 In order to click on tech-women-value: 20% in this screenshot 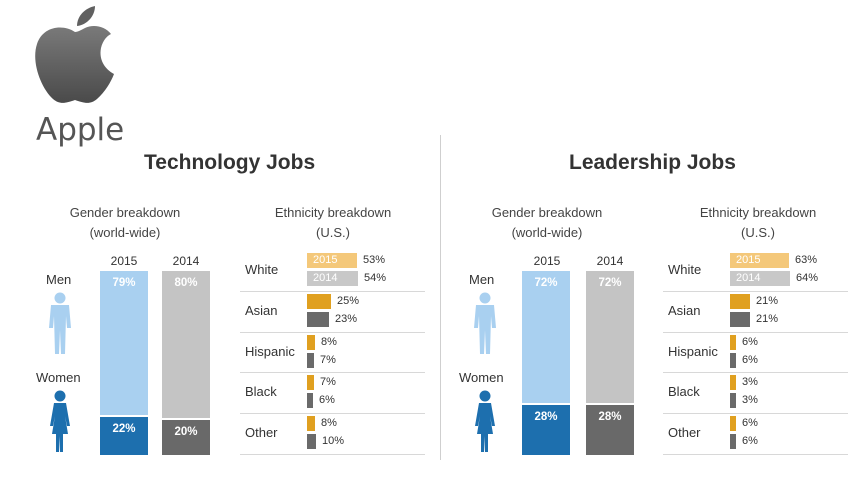, I will do `click(186, 432)`.